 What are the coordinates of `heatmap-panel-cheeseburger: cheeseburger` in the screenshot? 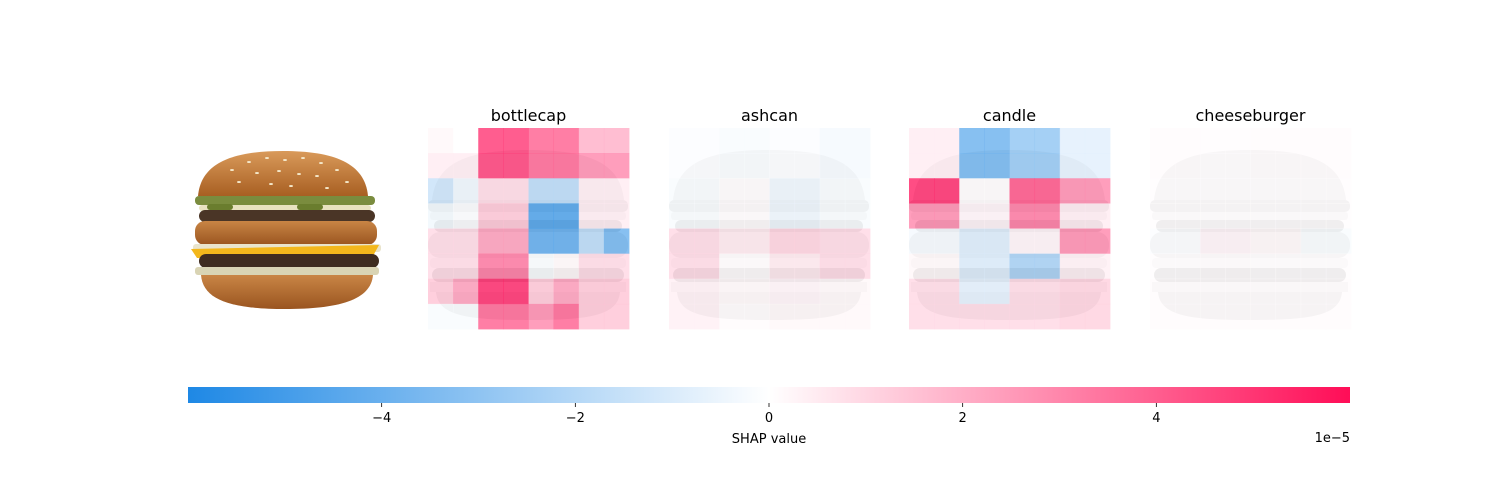 It's located at (1251, 218).